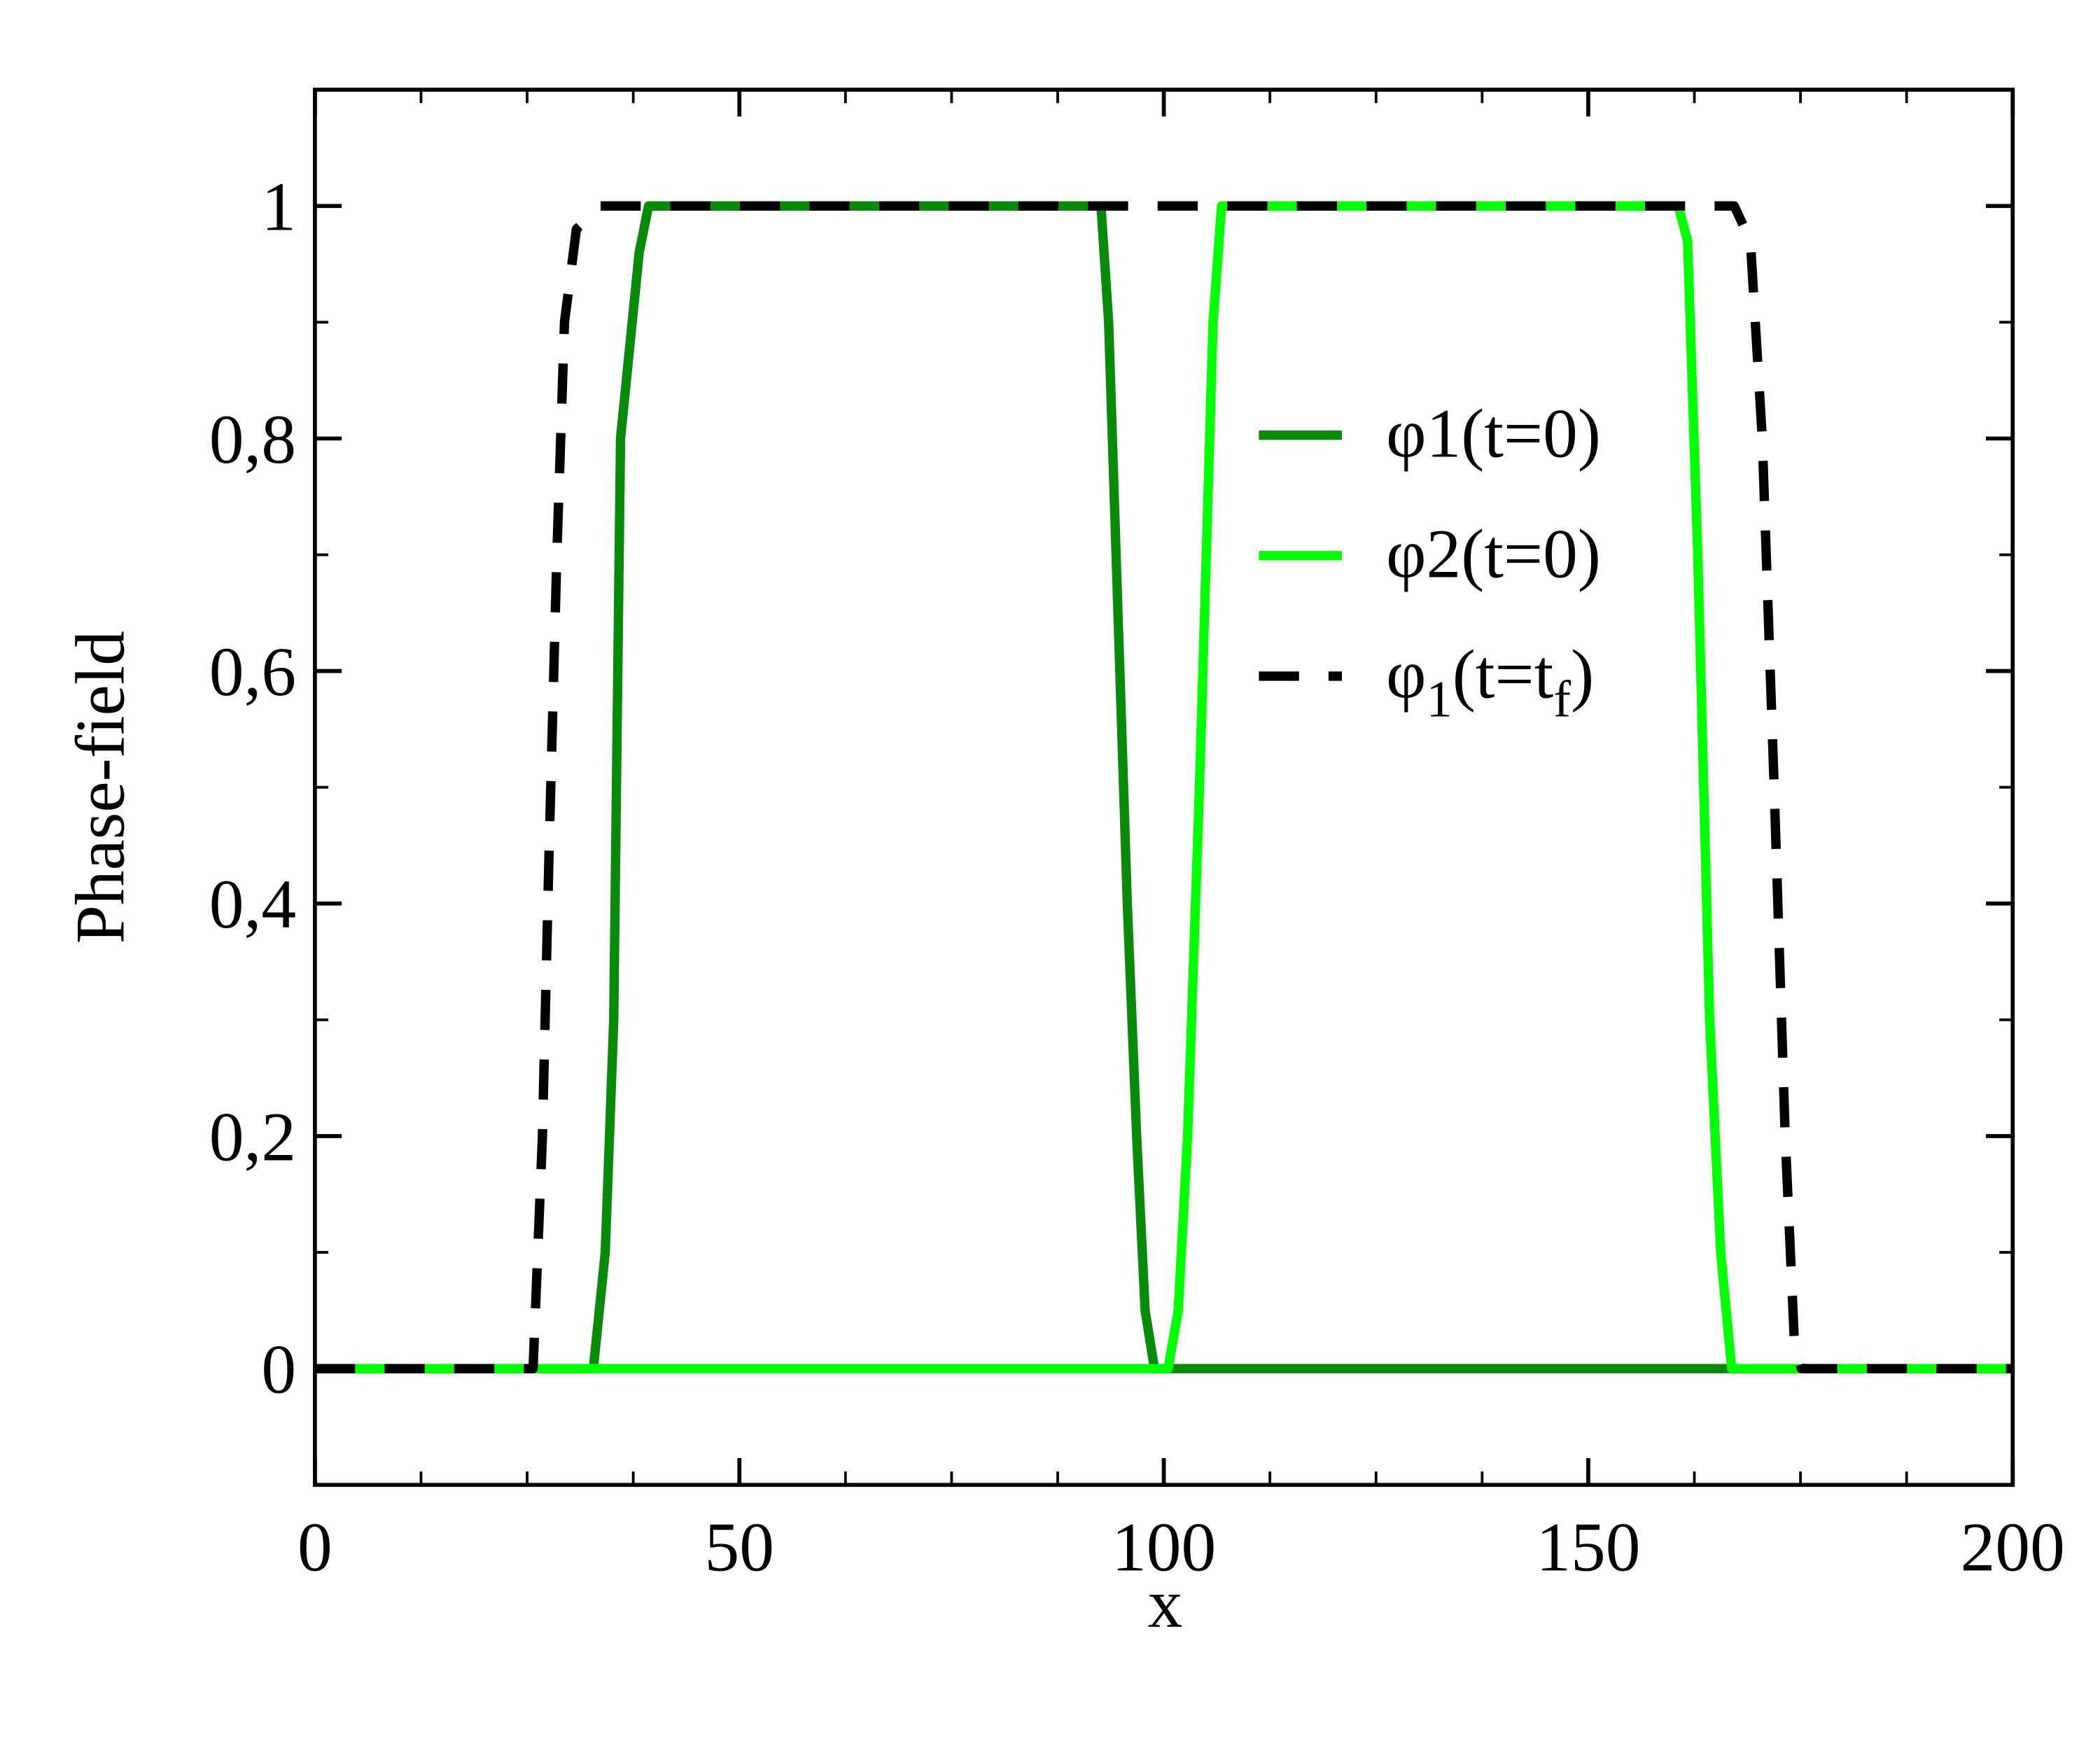  I want to click on y-axis-label: Phase-field, so click(100, 787).